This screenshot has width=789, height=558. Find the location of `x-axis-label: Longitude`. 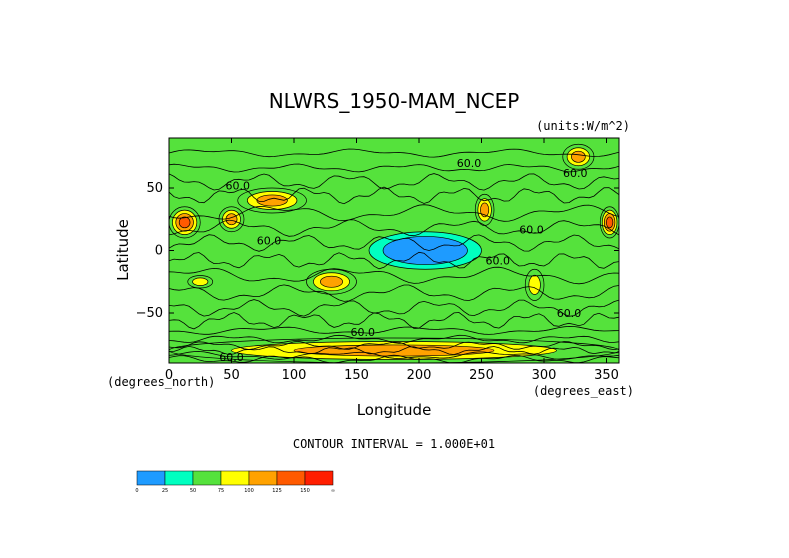

x-axis-label: Longitude is located at coordinates (394, 410).